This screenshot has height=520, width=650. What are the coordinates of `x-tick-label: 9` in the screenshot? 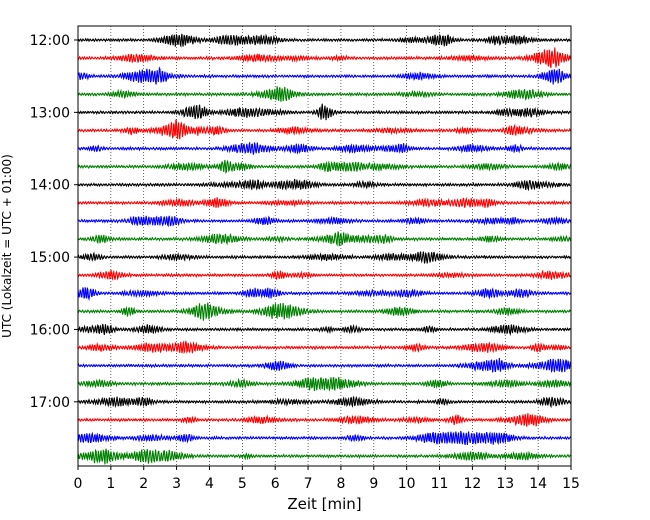 It's located at (373, 484).